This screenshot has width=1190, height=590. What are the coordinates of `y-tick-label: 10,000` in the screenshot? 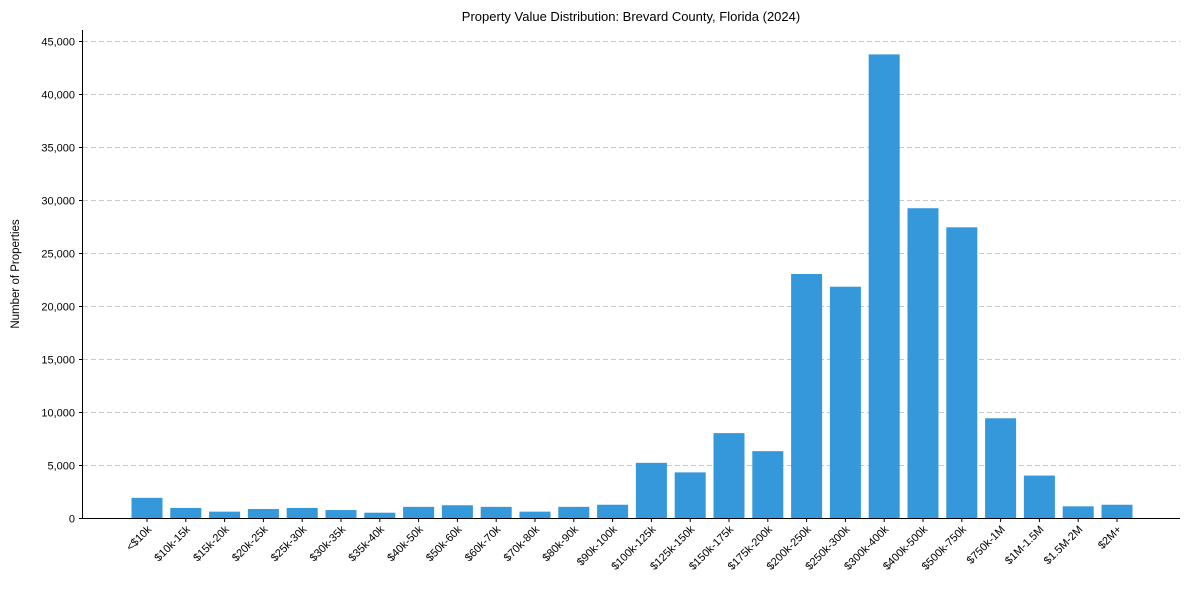 It's located at (58, 414).